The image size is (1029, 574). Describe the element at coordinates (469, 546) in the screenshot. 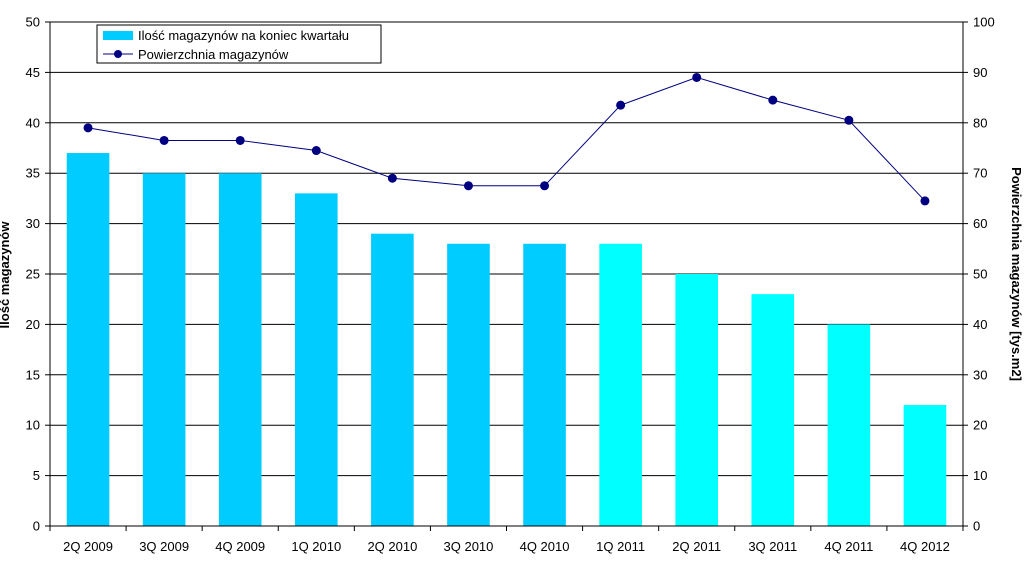

I see `x-tick-label: 3Q 2010` at that location.